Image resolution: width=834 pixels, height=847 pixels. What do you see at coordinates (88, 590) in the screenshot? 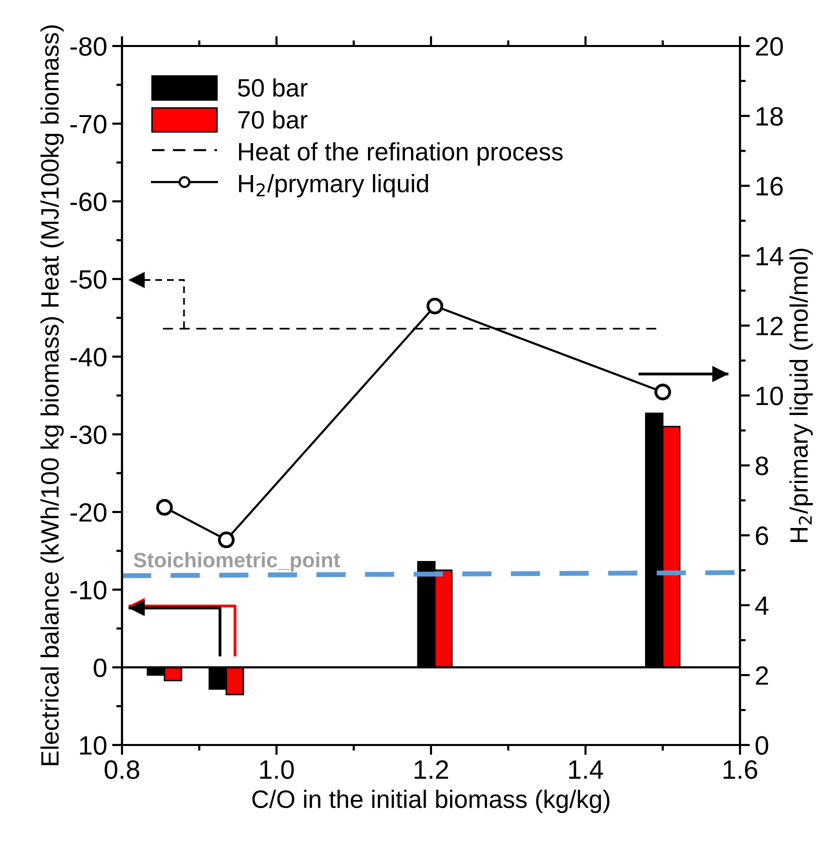
I see `y-tick-label: -10` at bounding box center [88, 590].